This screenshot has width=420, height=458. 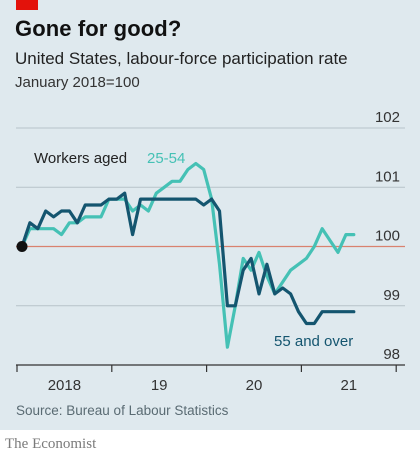 What do you see at coordinates (159, 385) in the screenshot?
I see `x-tick-label: 19` at bounding box center [159, 385].